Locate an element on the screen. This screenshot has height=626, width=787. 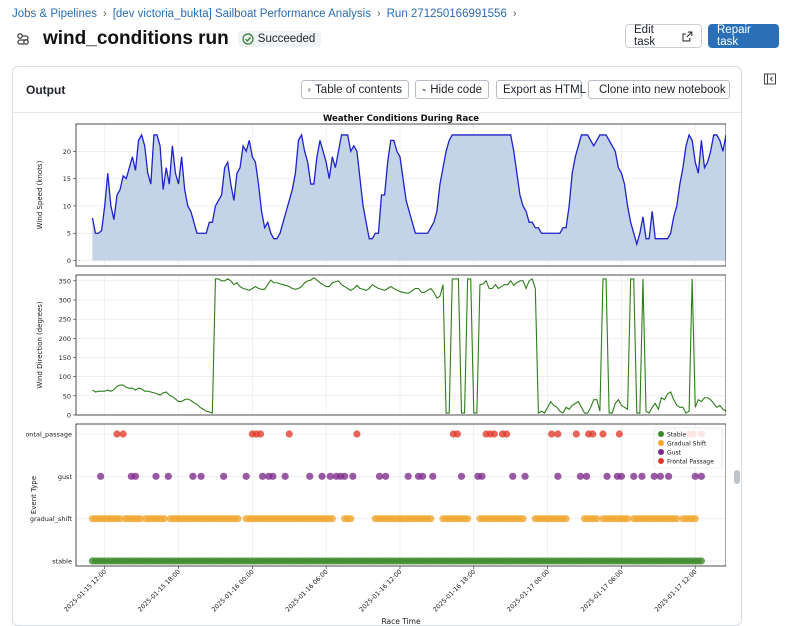
y-tick-label: 100 is located at coordinates (65, 377).